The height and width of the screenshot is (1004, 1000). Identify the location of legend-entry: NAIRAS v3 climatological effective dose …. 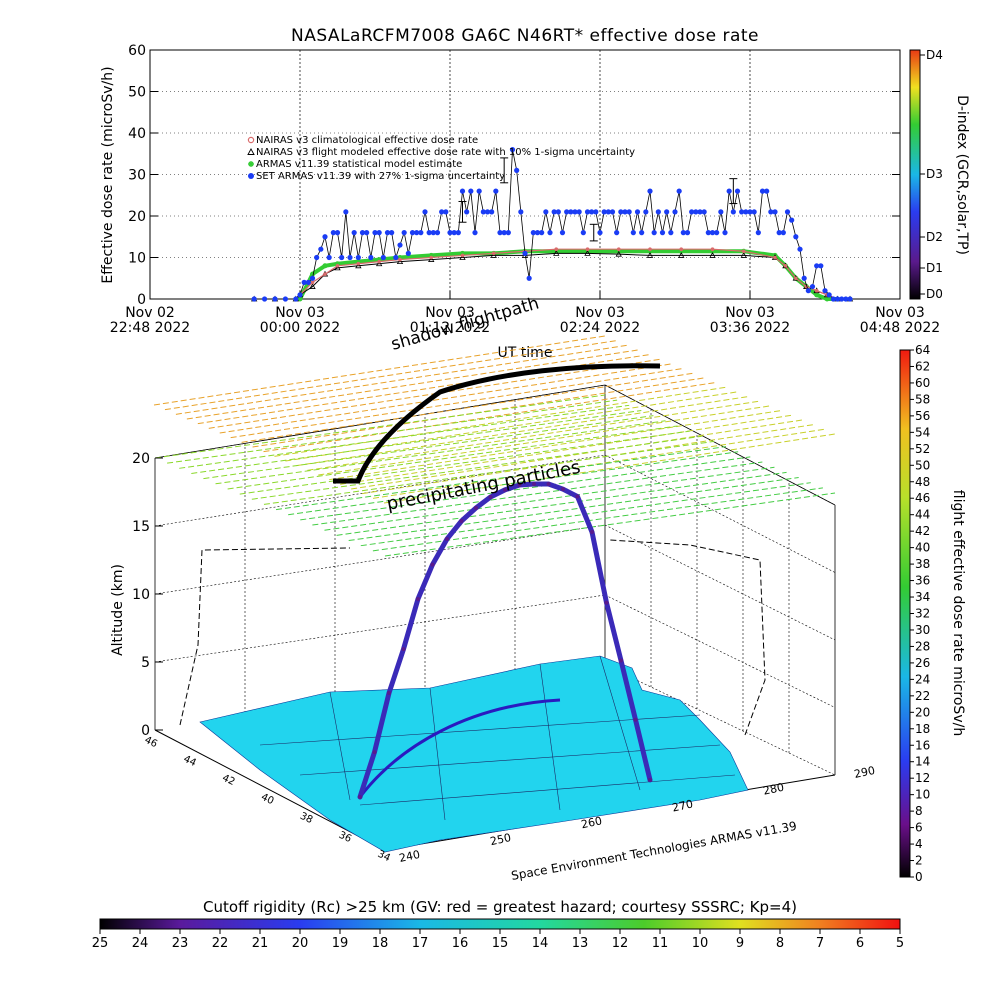
(367, 140).